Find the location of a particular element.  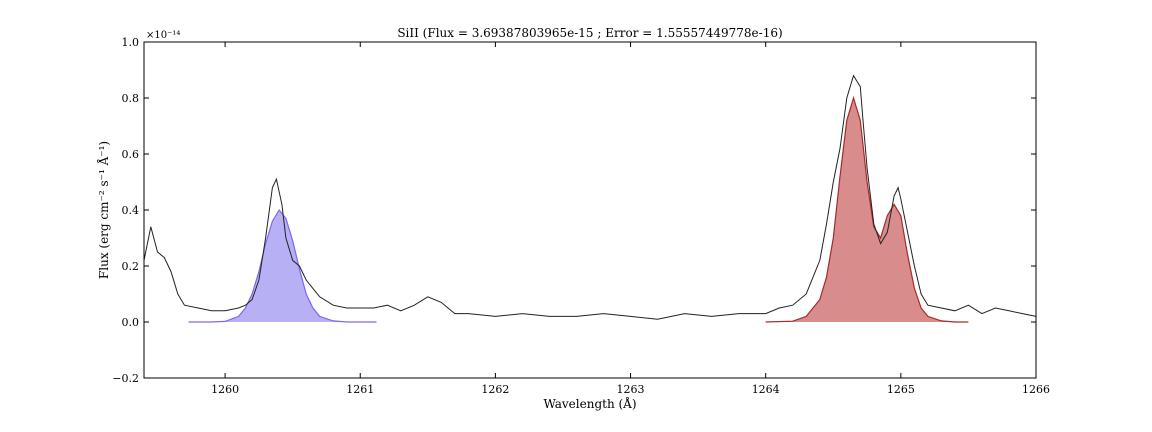

y-tick-label: 0.8 is located at coordinates (131, 98).